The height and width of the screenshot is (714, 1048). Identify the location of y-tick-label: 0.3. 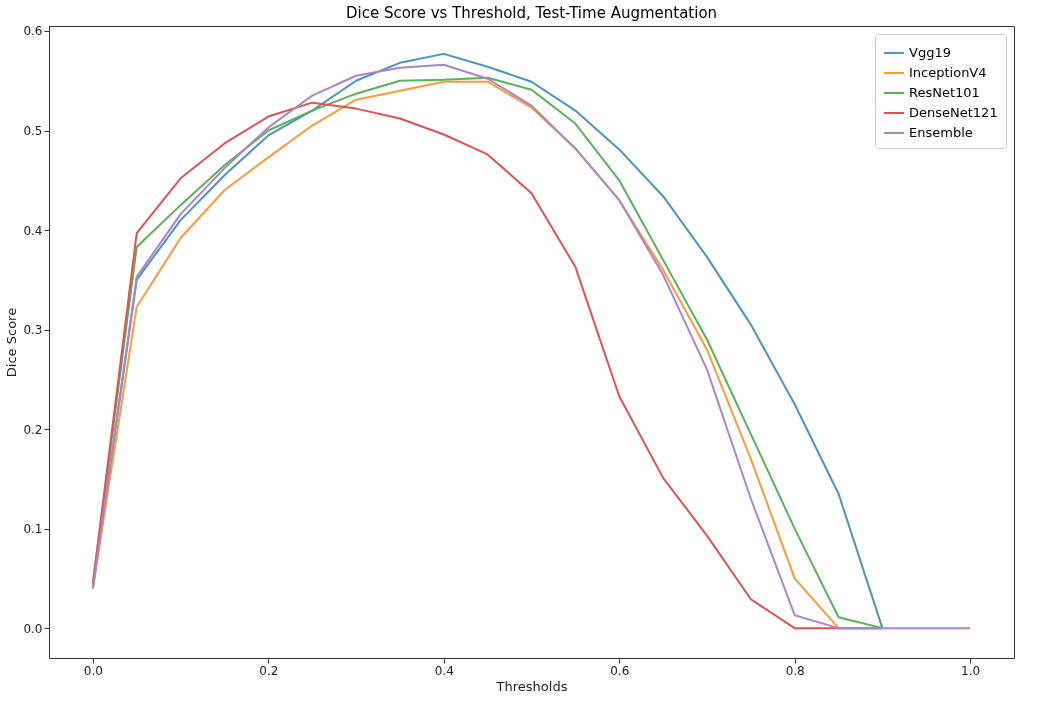
(33, 330).